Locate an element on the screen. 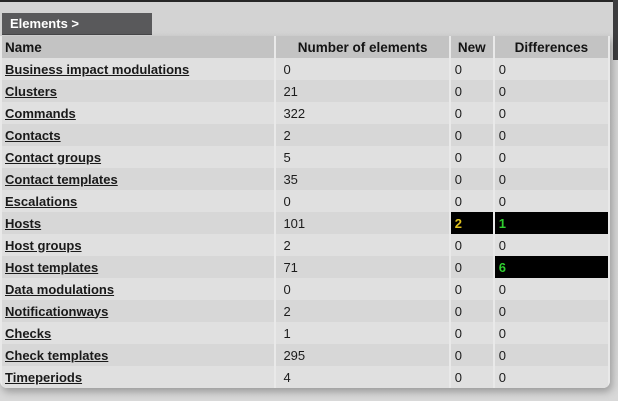  element-link: Data modulations is located at coordinates (60, 289).